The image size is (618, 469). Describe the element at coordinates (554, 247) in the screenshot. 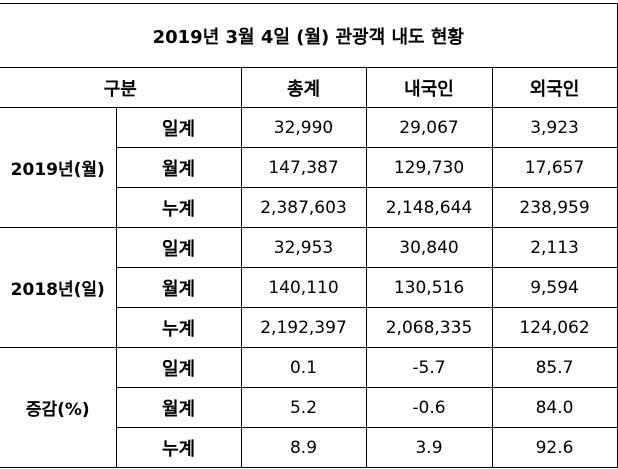

I see `value-foreign: 2,113` at that location.